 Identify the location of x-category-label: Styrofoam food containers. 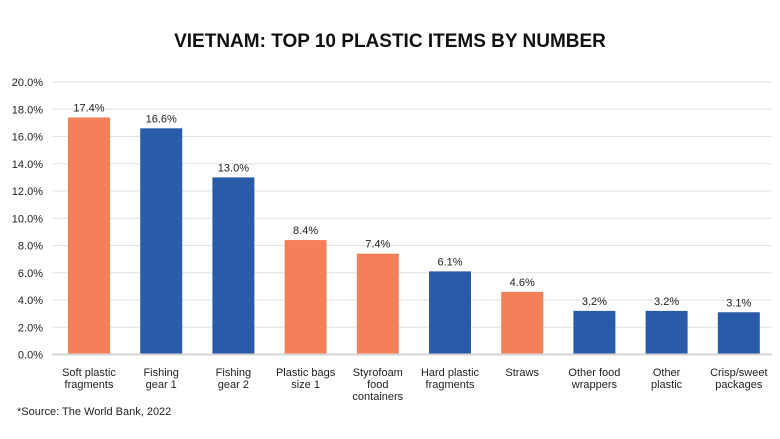
(377, 385).